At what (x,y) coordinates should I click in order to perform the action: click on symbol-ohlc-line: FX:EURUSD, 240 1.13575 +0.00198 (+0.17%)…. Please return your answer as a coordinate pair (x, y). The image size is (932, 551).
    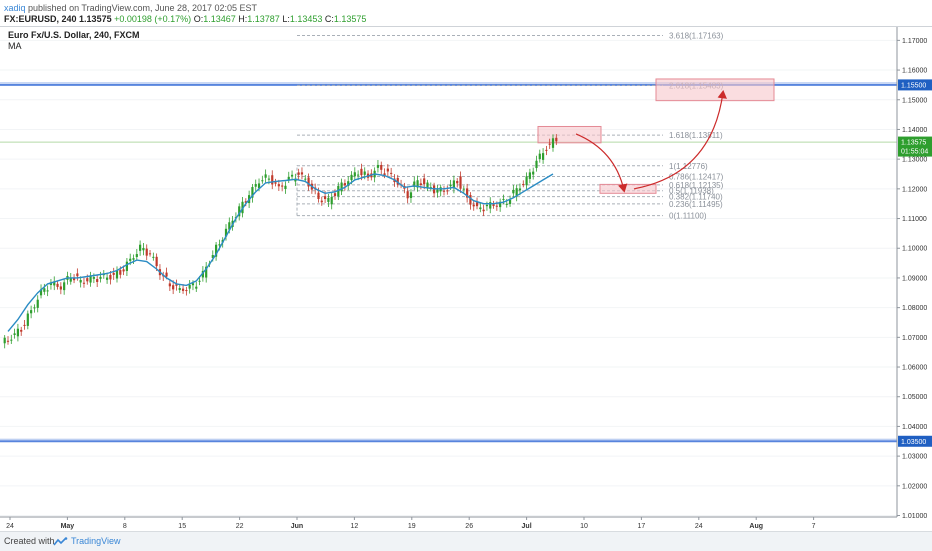
    Looking at the image, I should click on (185, 19).